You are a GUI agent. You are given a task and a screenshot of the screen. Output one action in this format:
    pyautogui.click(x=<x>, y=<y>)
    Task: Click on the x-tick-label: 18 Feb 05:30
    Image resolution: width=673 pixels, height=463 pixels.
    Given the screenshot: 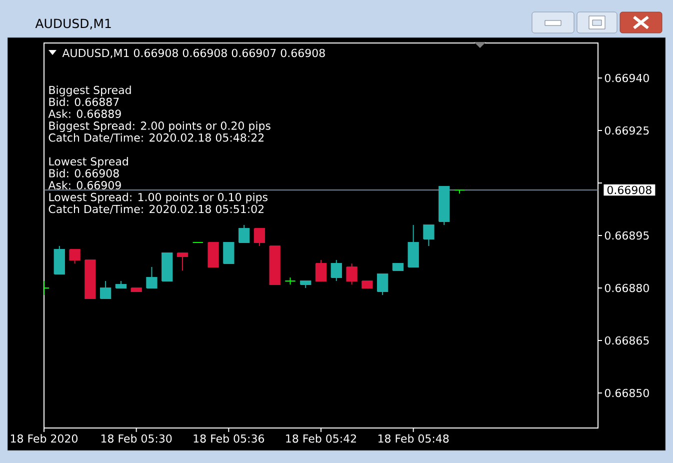 What is the action you would take?
    pyautogui.click(x=136, y=438)
    